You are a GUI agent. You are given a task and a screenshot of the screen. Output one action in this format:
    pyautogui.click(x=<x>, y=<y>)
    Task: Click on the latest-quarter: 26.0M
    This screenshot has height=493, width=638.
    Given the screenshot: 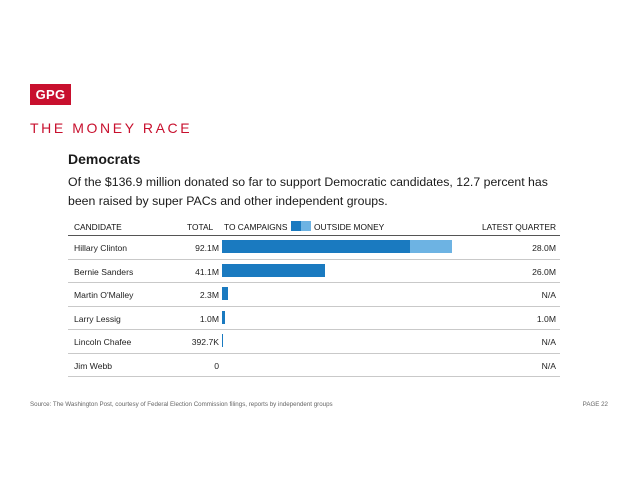 What is the action you would take?
    pyautogui.click(x=544, y=271)
    